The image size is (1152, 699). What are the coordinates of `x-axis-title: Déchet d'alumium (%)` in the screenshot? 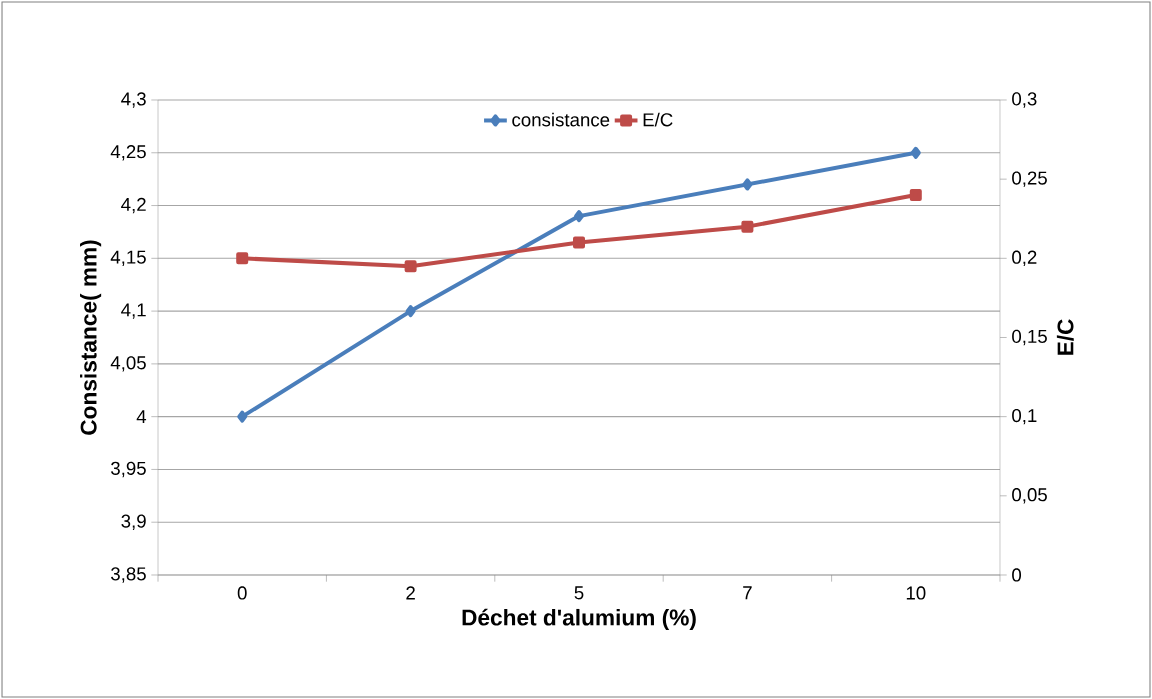 It's located at (579, 619).